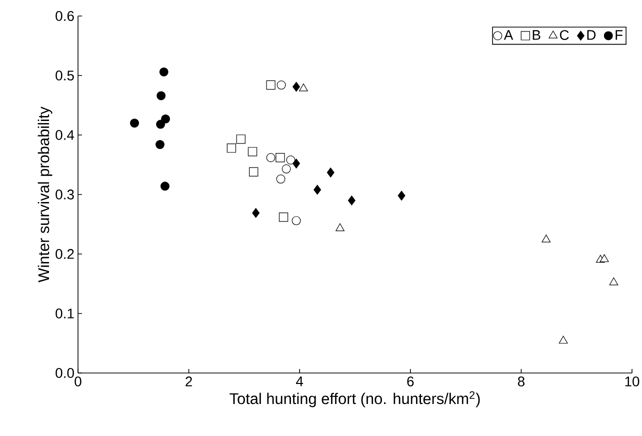 This screenshot has height=436, width=642. Describe the element at coordinates (591, 35) in the screenshot. I see `legend-label: D` at that location.